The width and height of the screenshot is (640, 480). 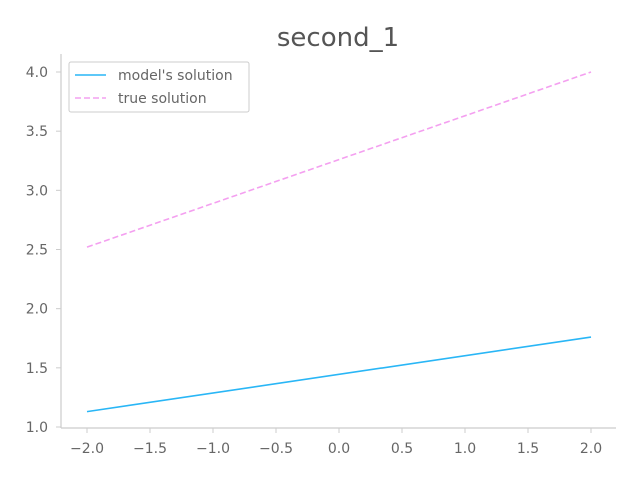 I want to click on legend-box, so click(x=159, y=87).